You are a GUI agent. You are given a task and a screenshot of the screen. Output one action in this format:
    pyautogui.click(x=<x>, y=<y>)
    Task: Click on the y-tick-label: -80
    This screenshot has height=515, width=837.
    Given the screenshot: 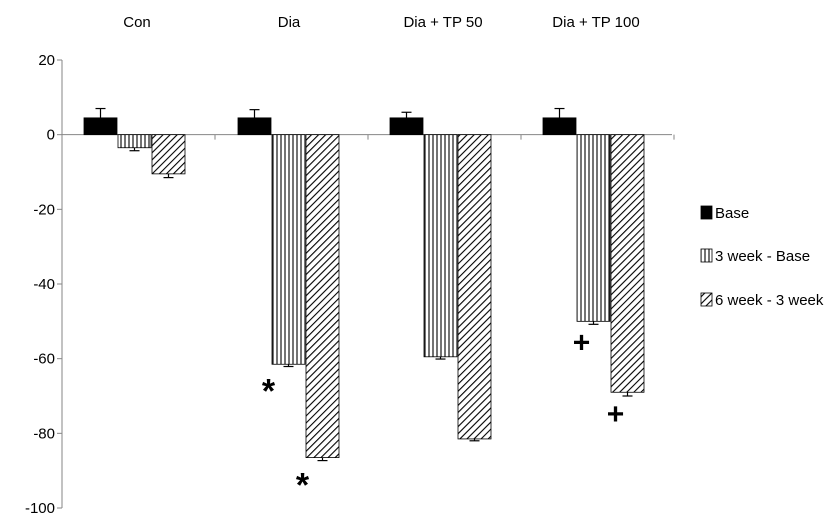 What is the action you would take?
    pyautogui.click(x=44, y=433)
    